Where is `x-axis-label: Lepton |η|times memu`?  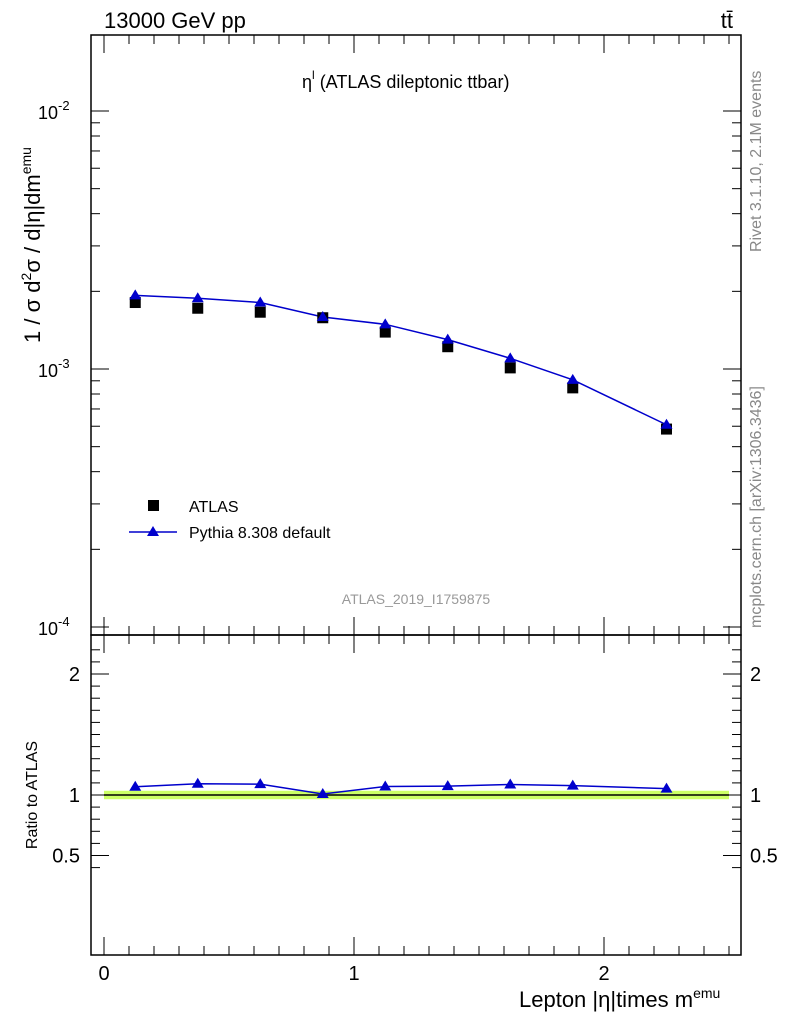 x-axis-label: Lepton |η|times memu is located at coordinates (619, 998).